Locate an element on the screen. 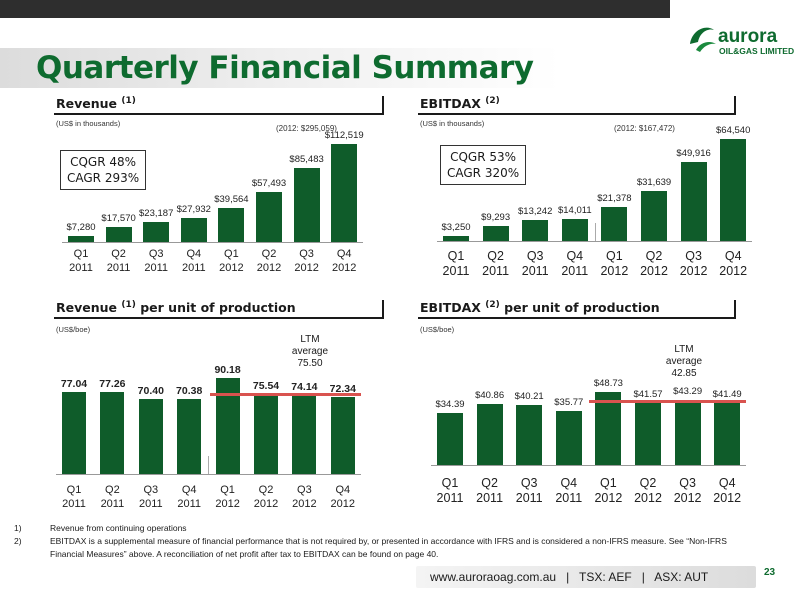 The width and height of the screenshot is (800, 600). bar-value-label: $41.49 is located at coordinates (727, 394).